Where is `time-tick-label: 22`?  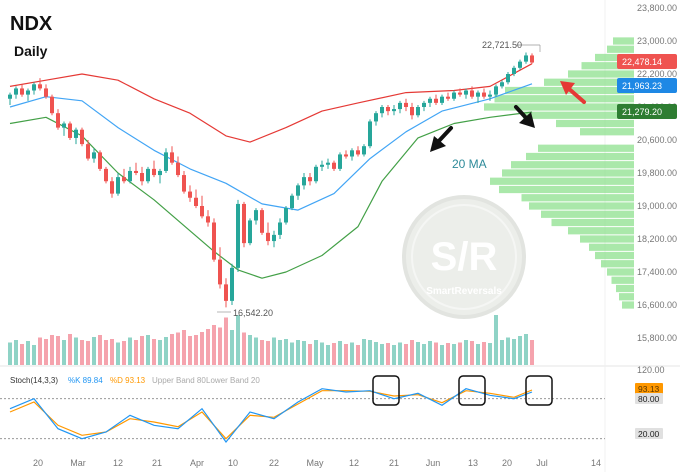 time-tick-label: 22 is located at coordinates (274, 463).